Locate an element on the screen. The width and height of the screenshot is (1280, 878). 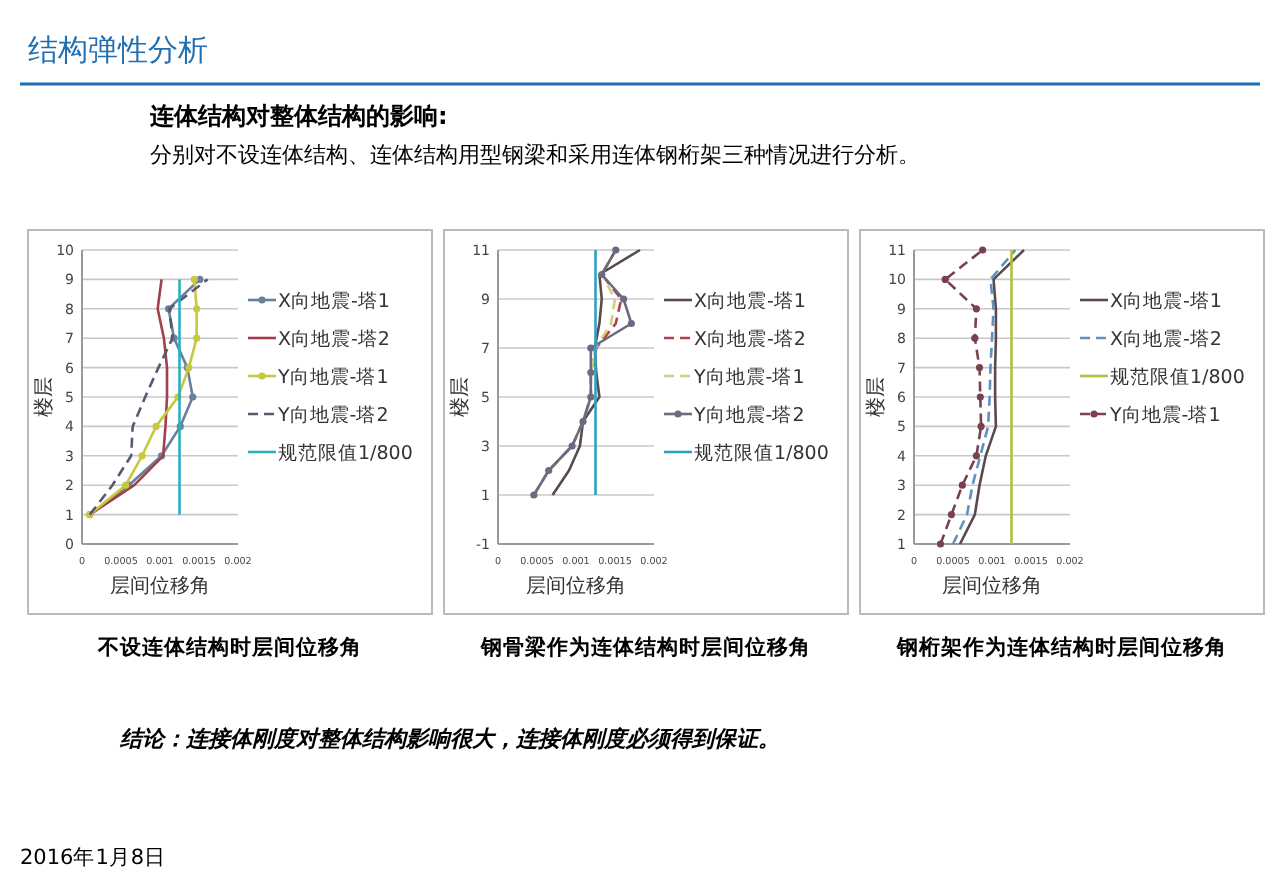
text: 钢骨梁作为连体结构时层间位移角 is located at coordinates (645, 647).